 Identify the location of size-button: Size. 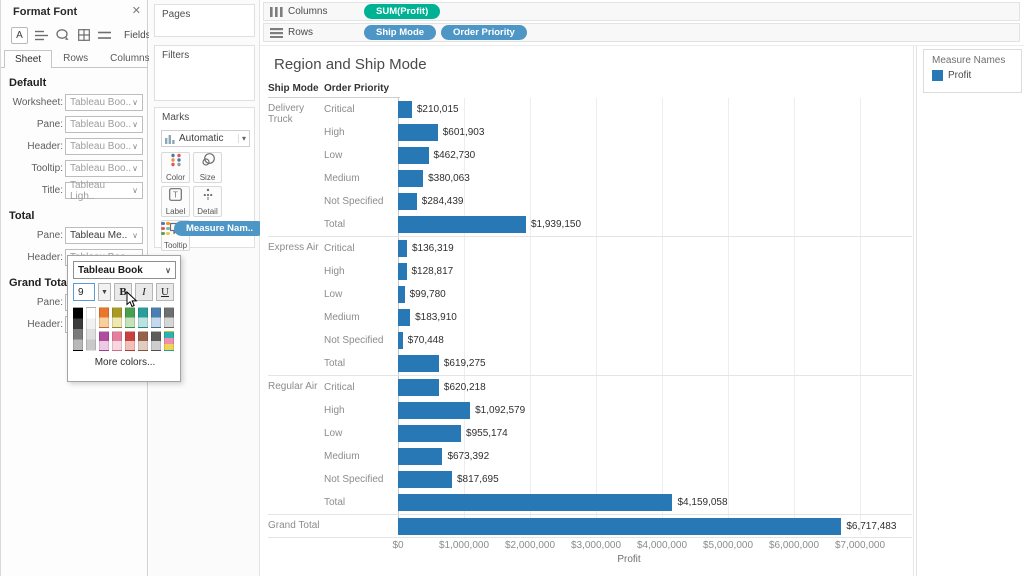
(207, 167).